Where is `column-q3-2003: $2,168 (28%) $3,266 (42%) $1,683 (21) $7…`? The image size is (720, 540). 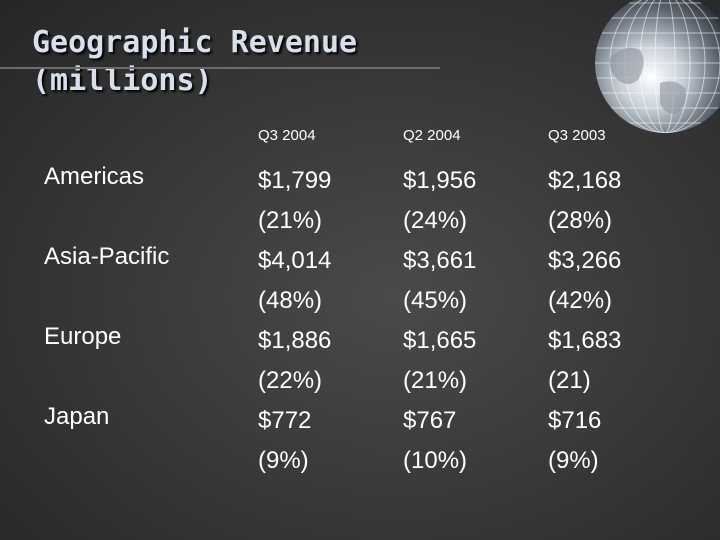 column-q3-2003: $2,168 (28%) $3,266 (42%) $1,683 (21) $7… is located at coordinates (584, 321).